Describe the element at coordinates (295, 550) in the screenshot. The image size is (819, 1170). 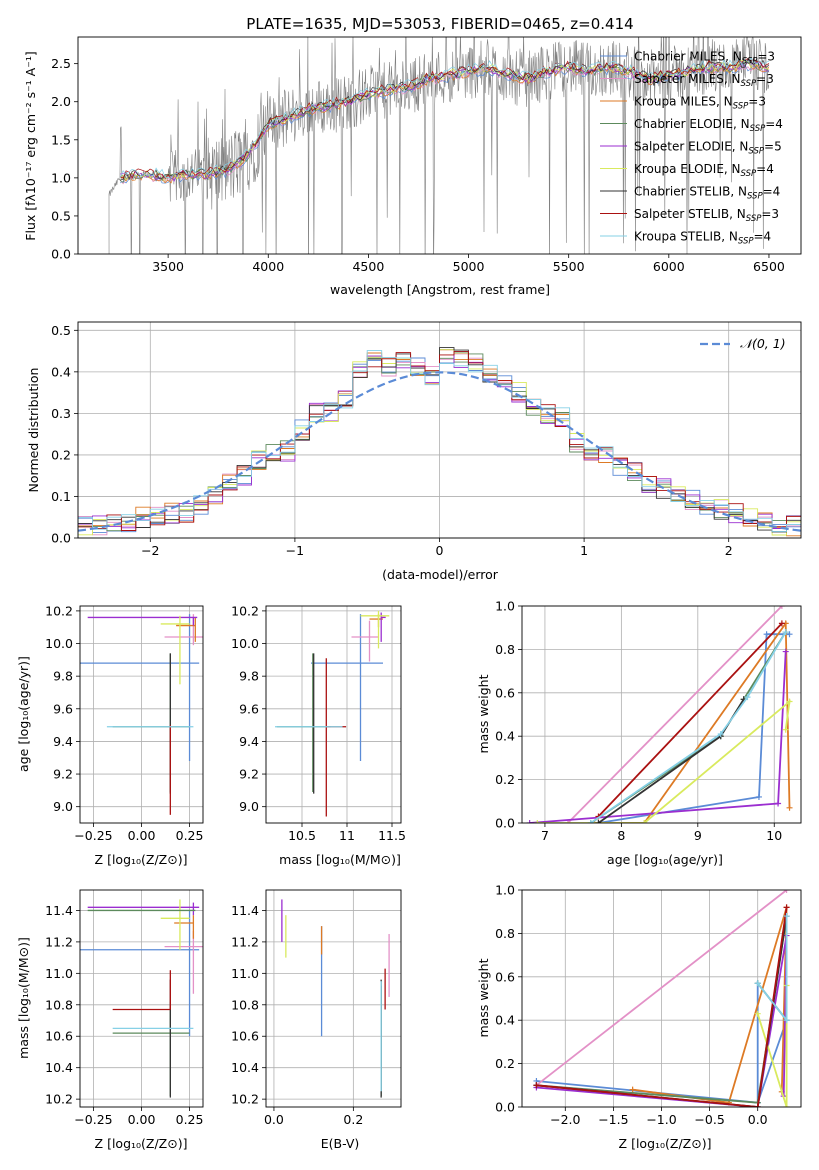
I see `histogram-xtick-label: −1` at that location.